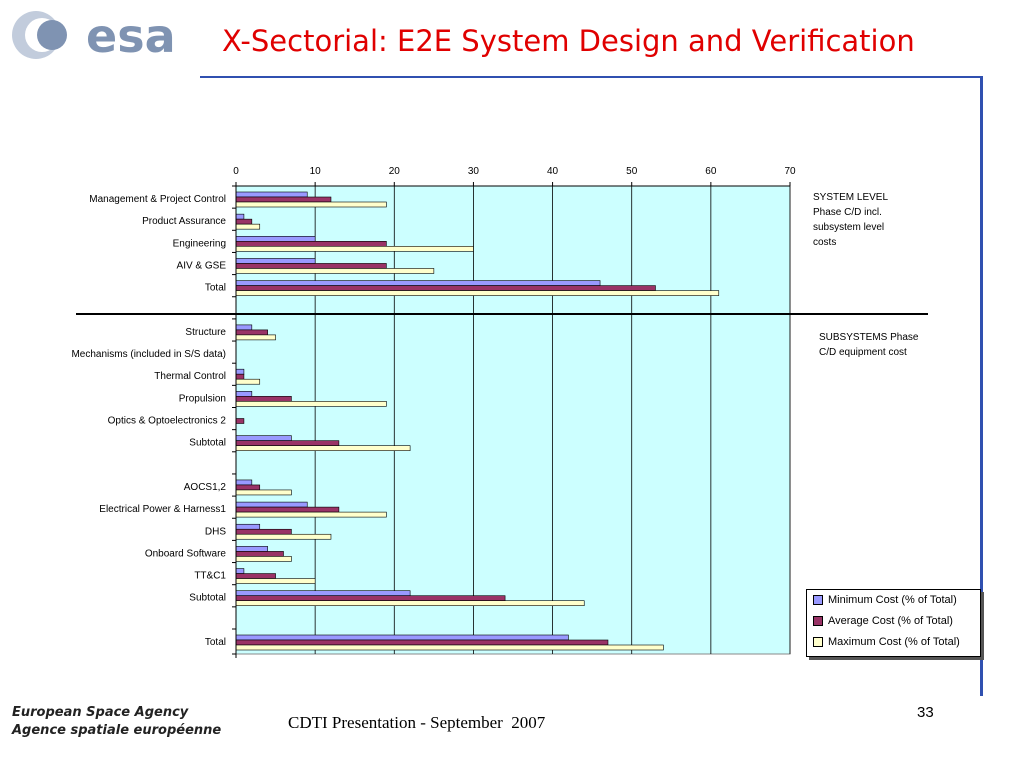  I want to click on category-label: Management & Project Control, so click(157, 199).